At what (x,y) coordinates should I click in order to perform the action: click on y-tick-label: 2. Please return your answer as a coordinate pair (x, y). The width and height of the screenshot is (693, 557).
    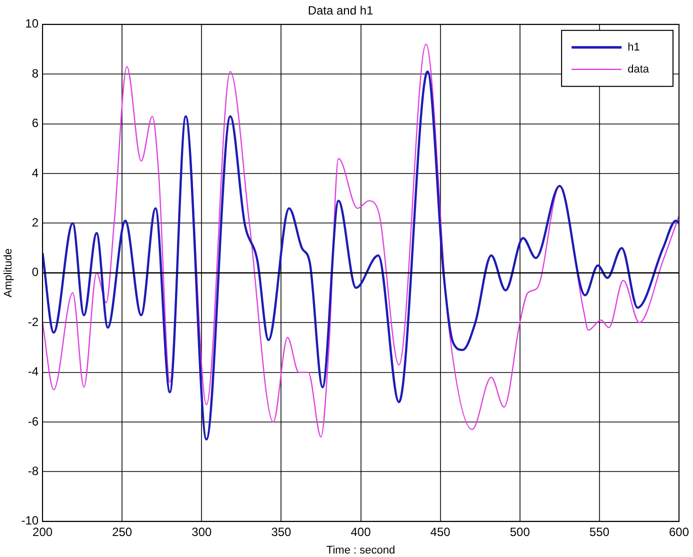
    Looking at the image, I should click on (35, 223).